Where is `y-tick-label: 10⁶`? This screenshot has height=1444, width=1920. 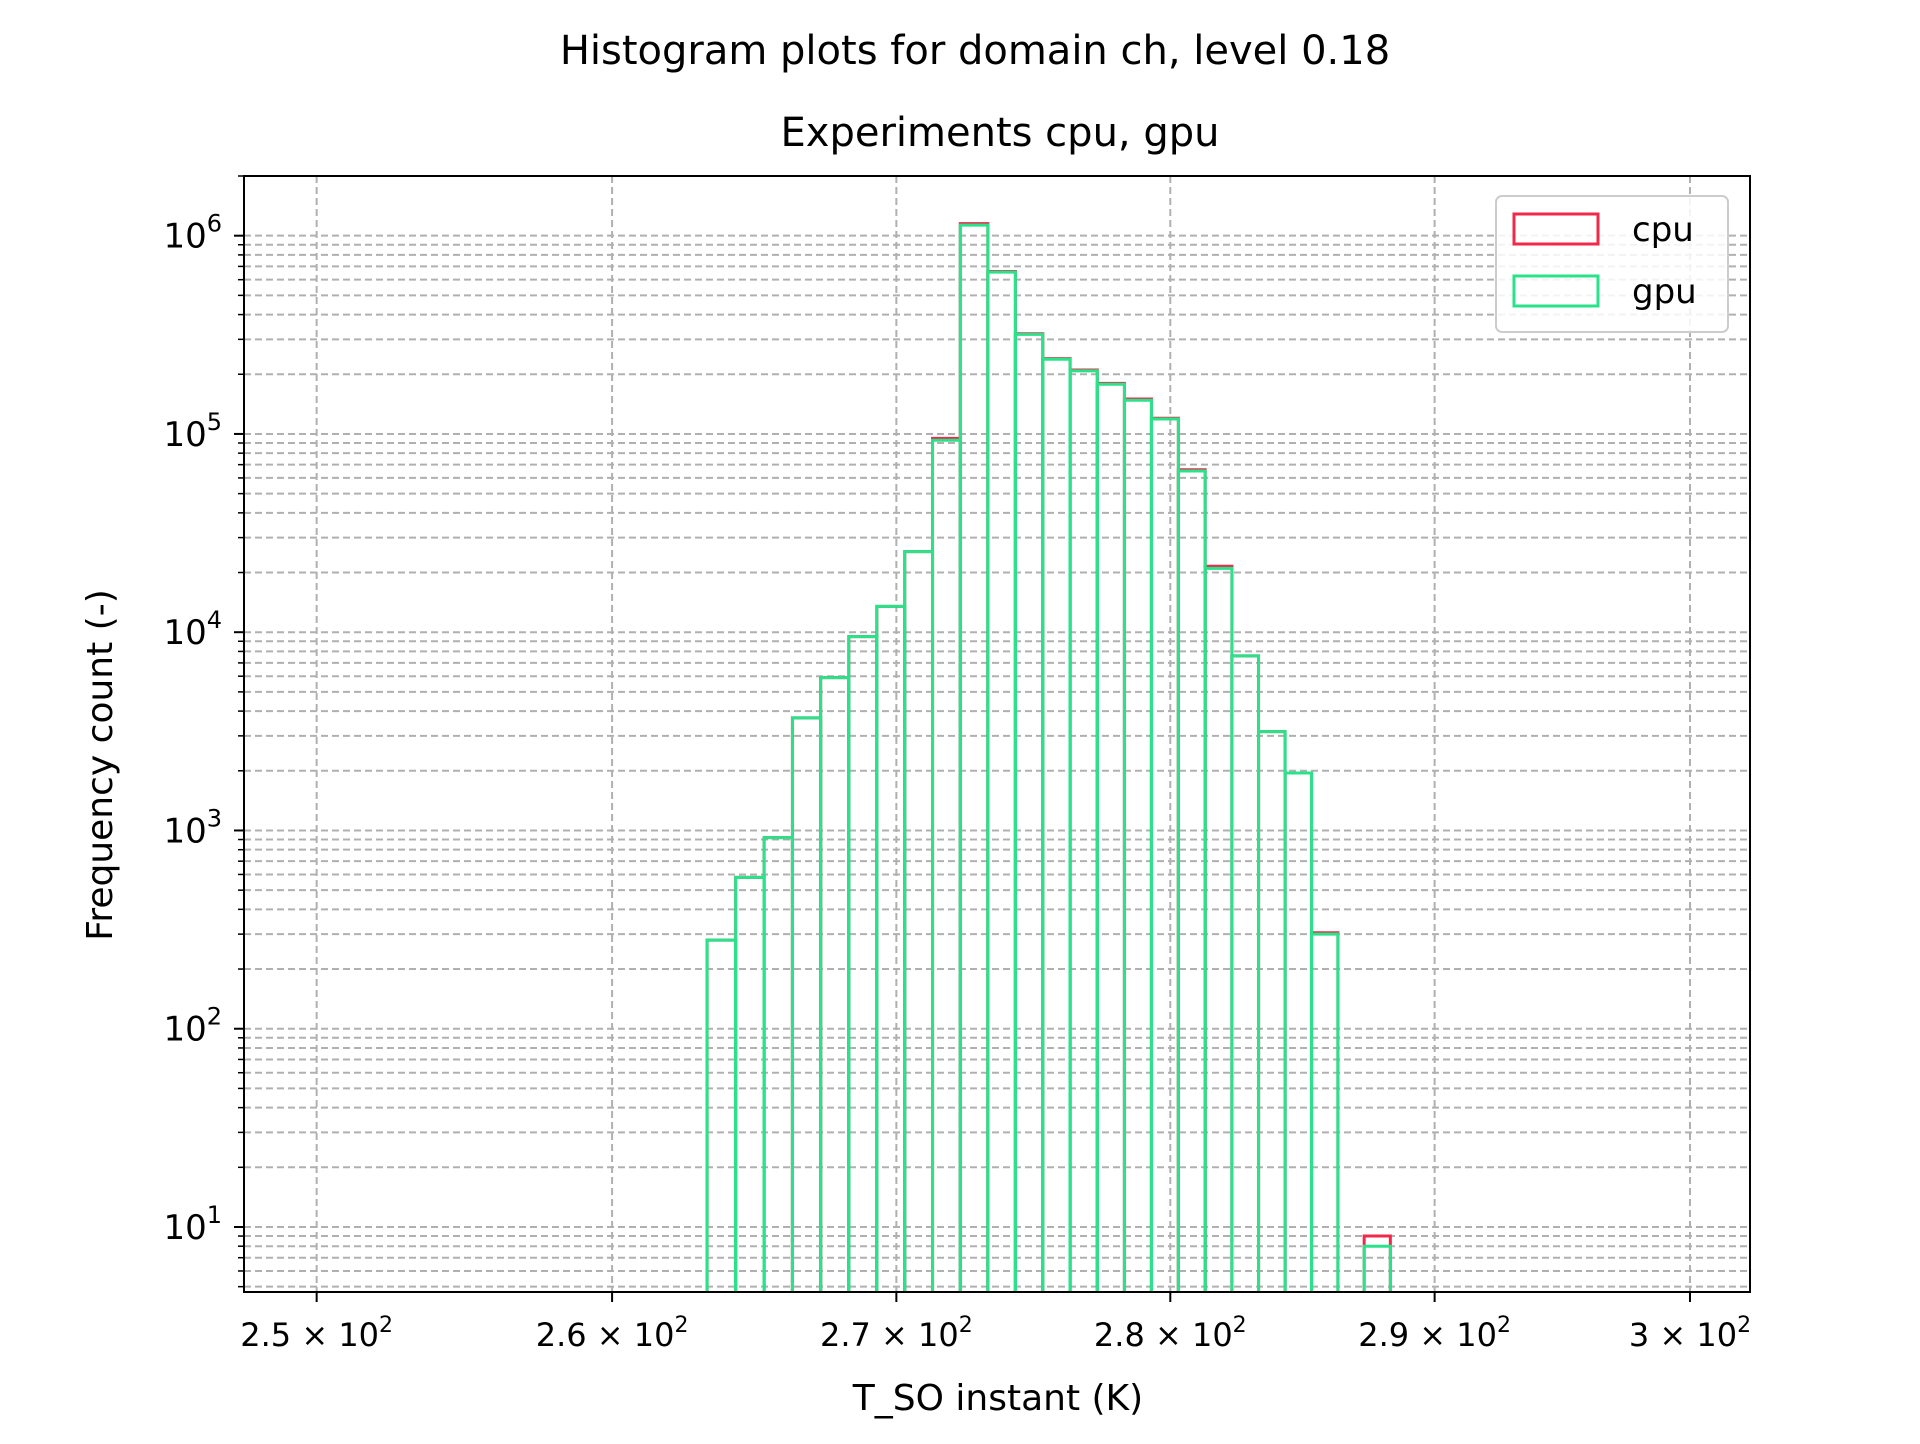
y-tick-label: 10⁶ is located at coordinates (192, 233).